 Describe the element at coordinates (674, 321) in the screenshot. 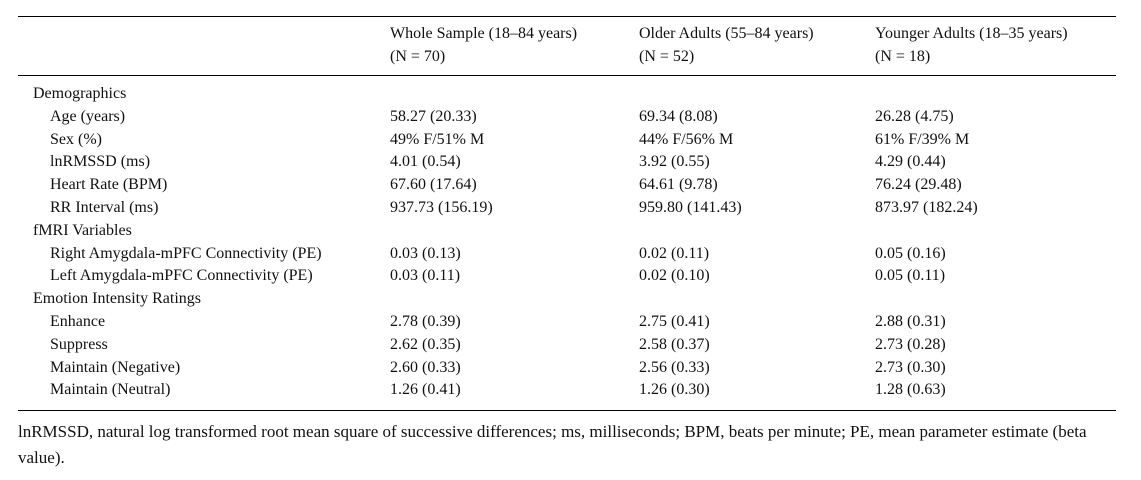

I see `cell: 2.75 (0.41)` at that location.